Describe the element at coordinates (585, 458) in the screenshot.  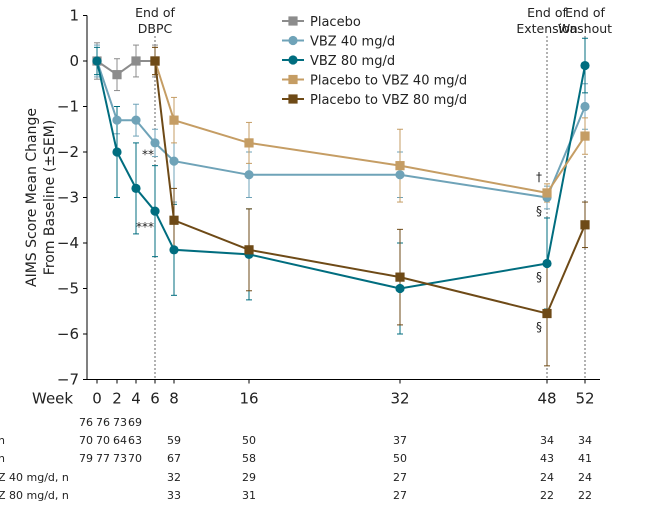
I see `n-table-cell: 41` at that location.